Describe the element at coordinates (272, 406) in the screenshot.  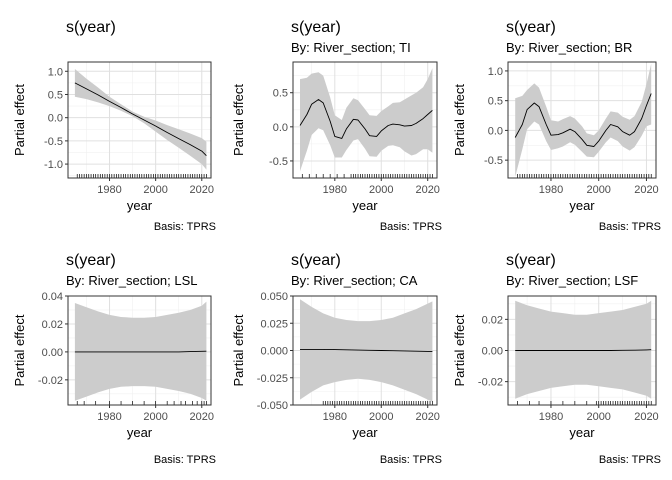
I see `y-tick-label: -0.050` at that location.